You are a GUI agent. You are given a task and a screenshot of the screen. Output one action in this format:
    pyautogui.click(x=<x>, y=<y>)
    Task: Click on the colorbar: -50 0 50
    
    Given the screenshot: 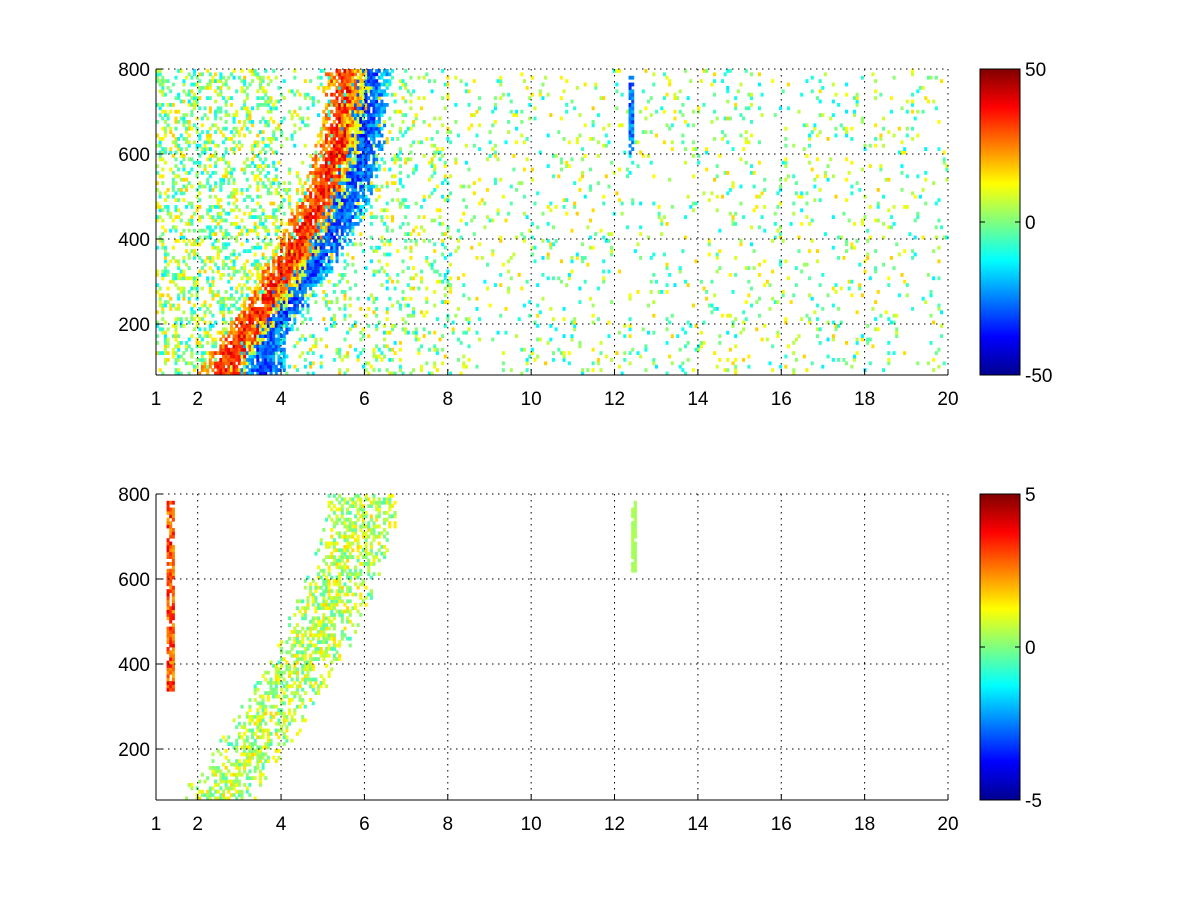 What is the action you would take?
    pyautogui.click(x=1015, y=223)
    